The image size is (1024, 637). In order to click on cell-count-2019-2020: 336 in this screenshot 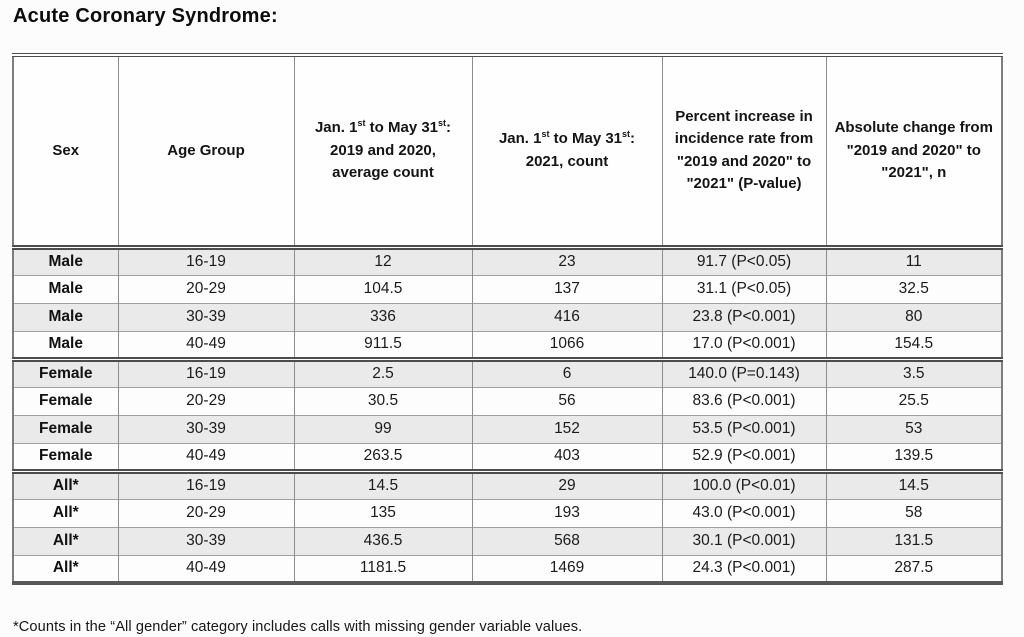, I will do `click(383, 316)`.